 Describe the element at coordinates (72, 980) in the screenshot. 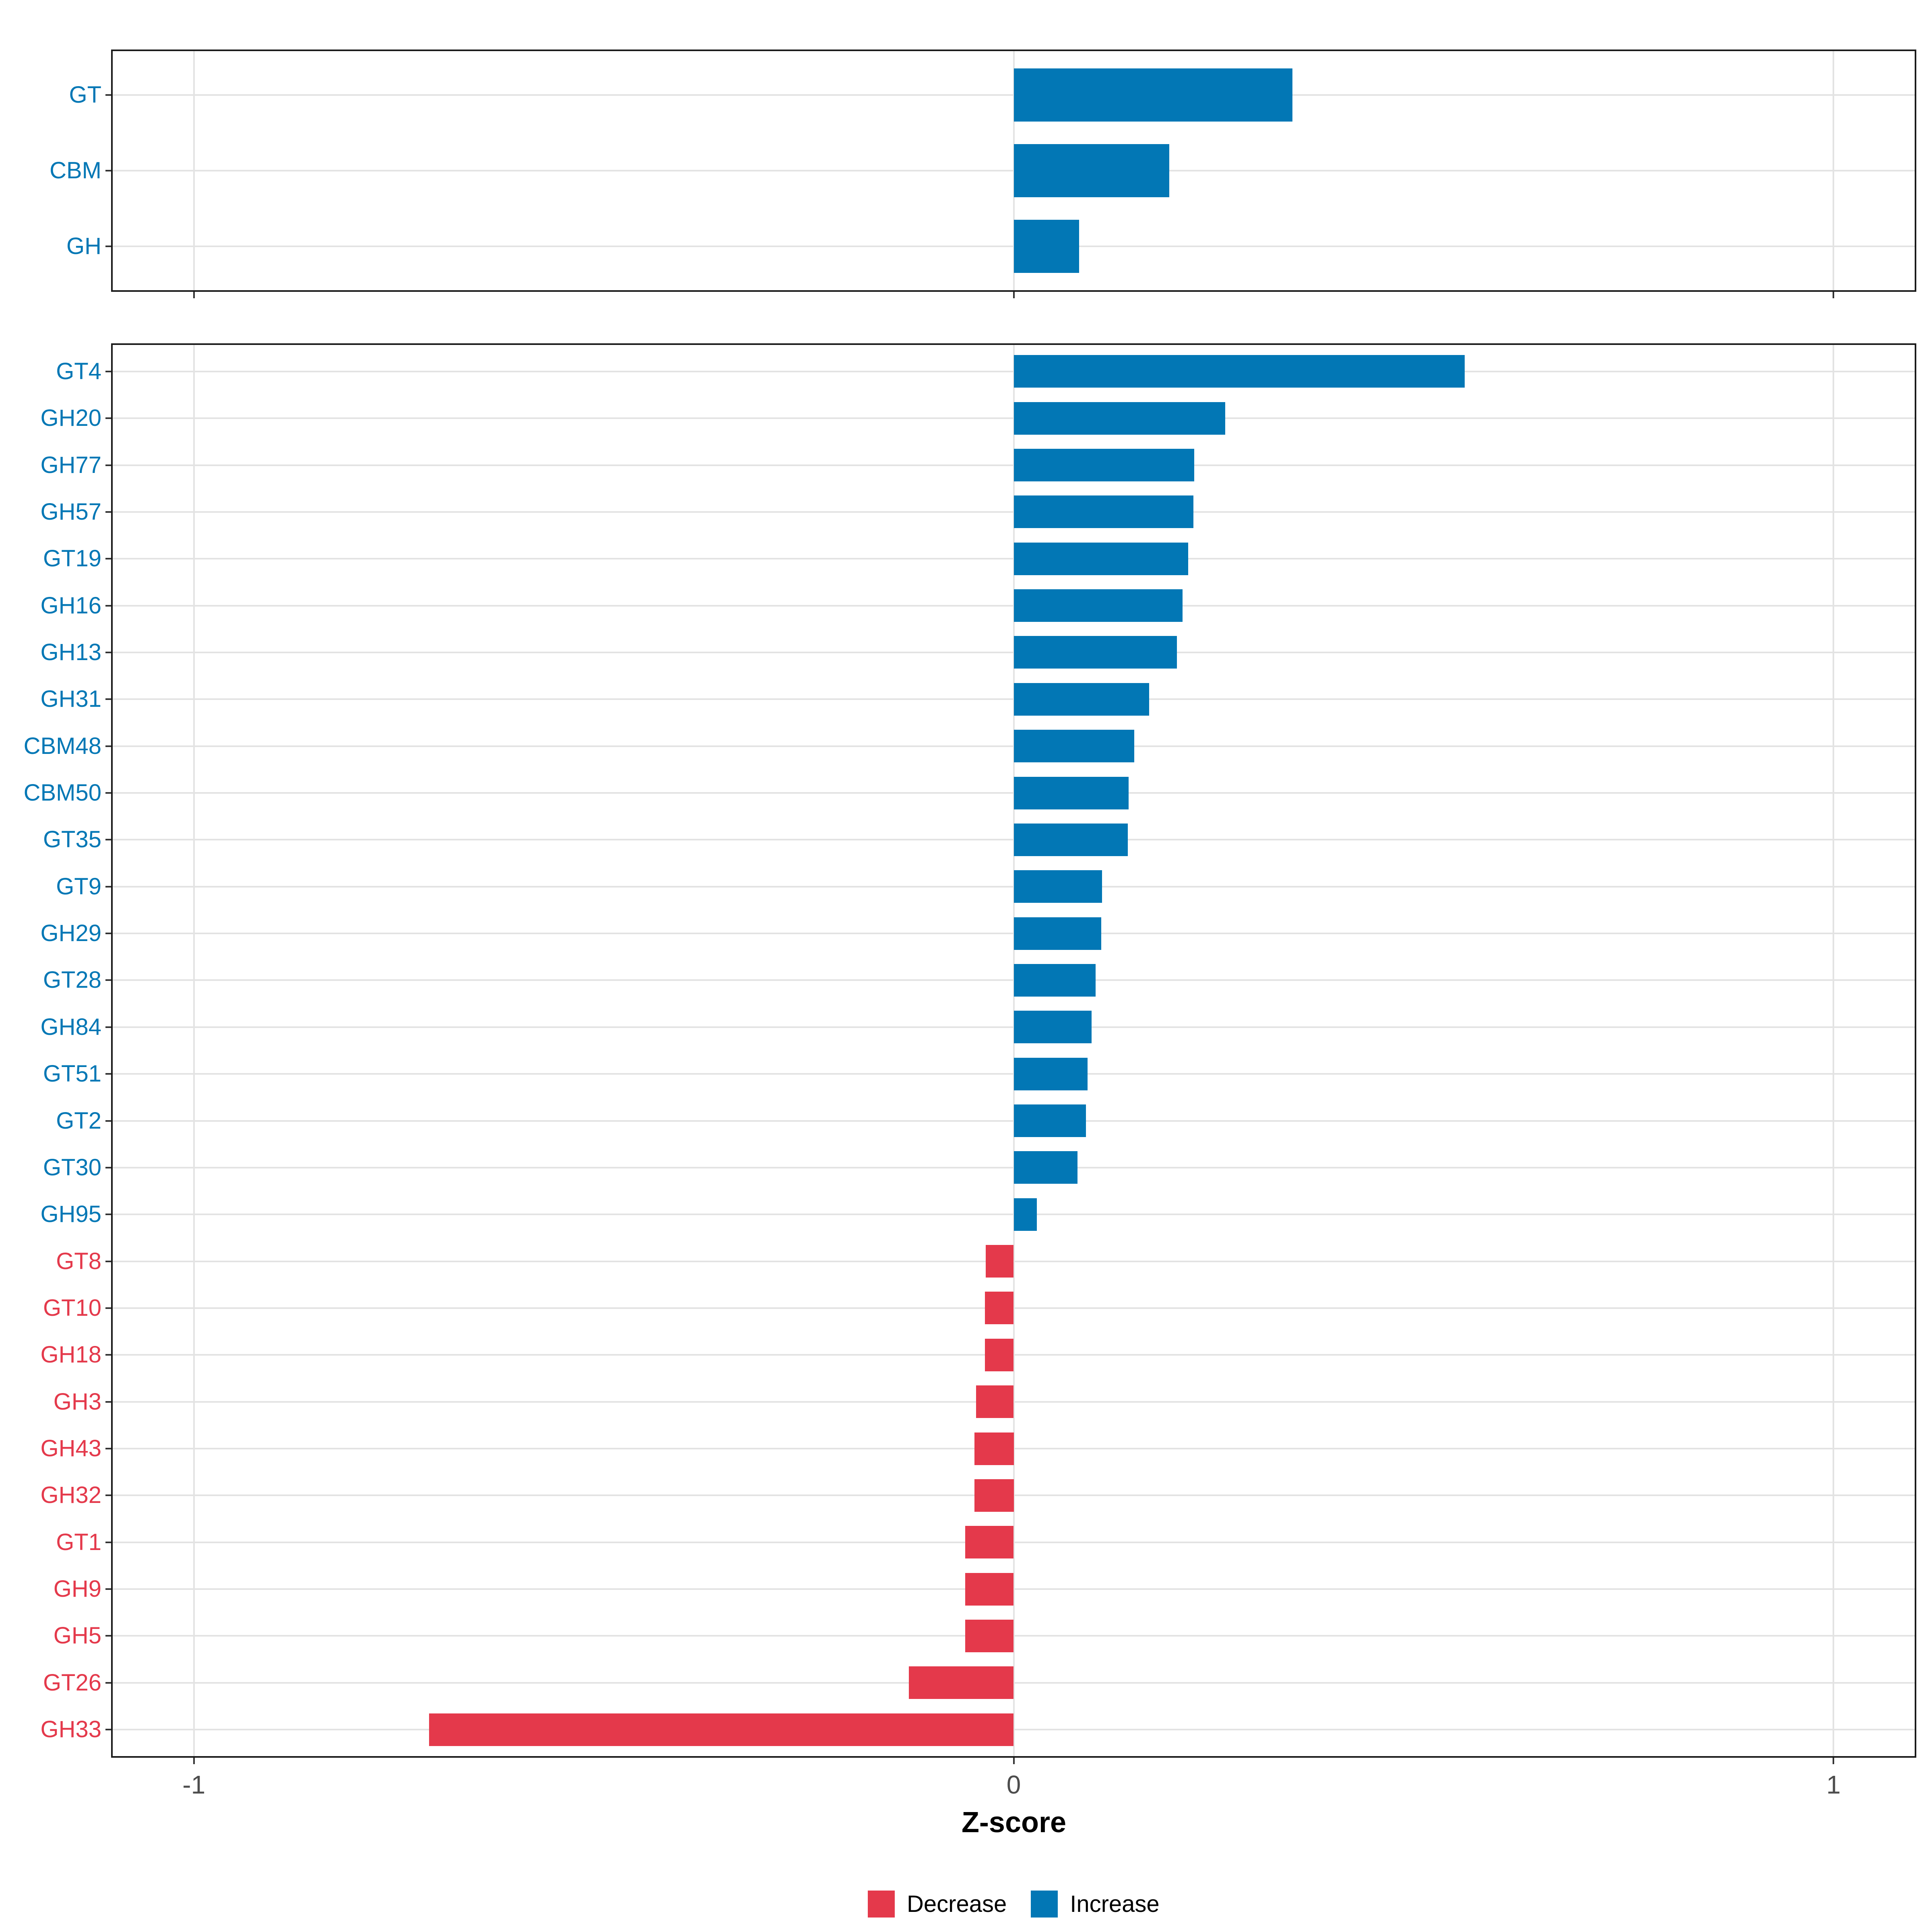

I see `category-label: GT28` at that location.